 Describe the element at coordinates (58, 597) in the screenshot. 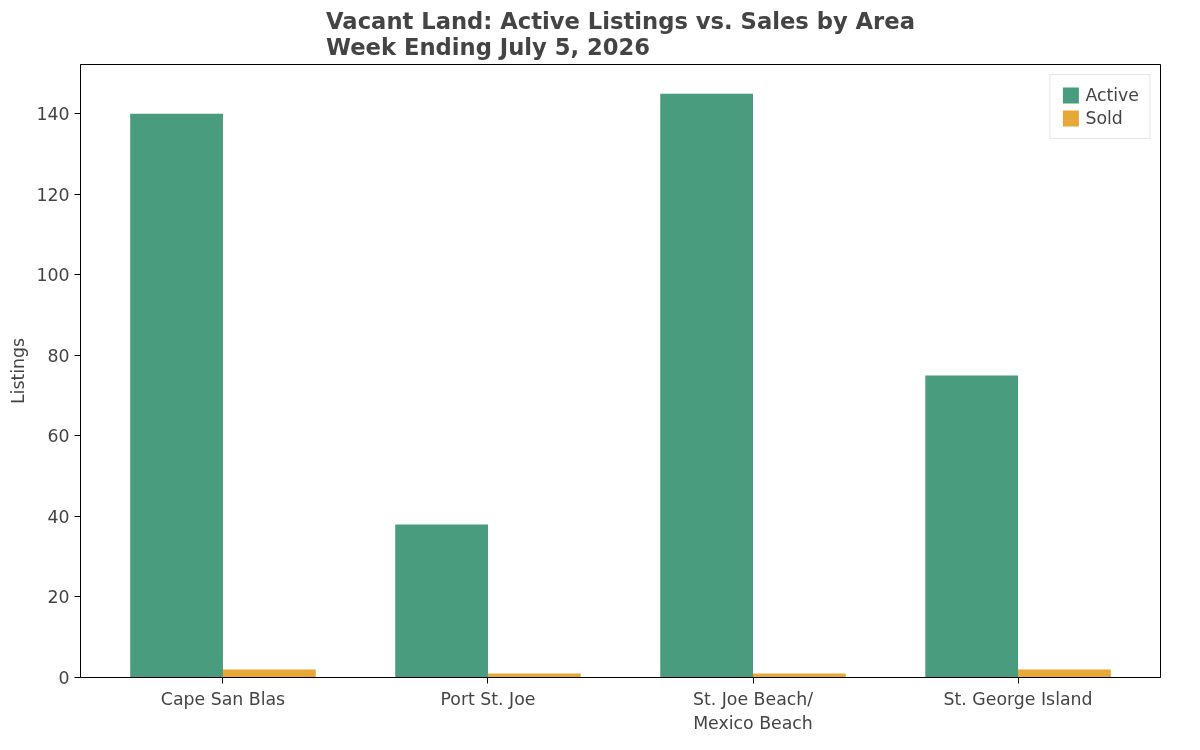

I see `y-tick-label: 20` at that location.